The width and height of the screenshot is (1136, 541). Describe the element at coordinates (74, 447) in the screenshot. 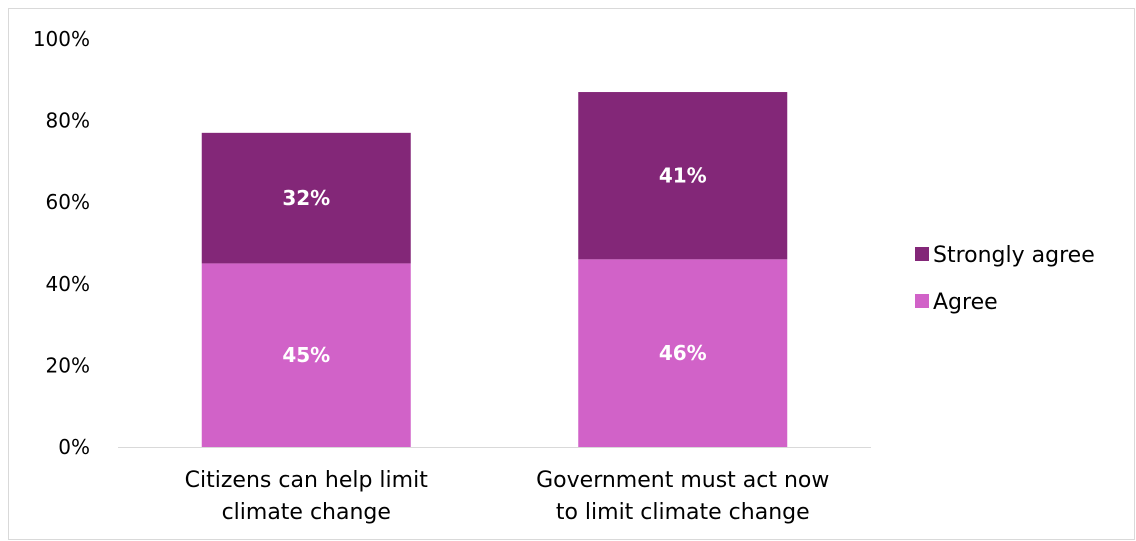

I see `y-tick-label: 0%` at that location.